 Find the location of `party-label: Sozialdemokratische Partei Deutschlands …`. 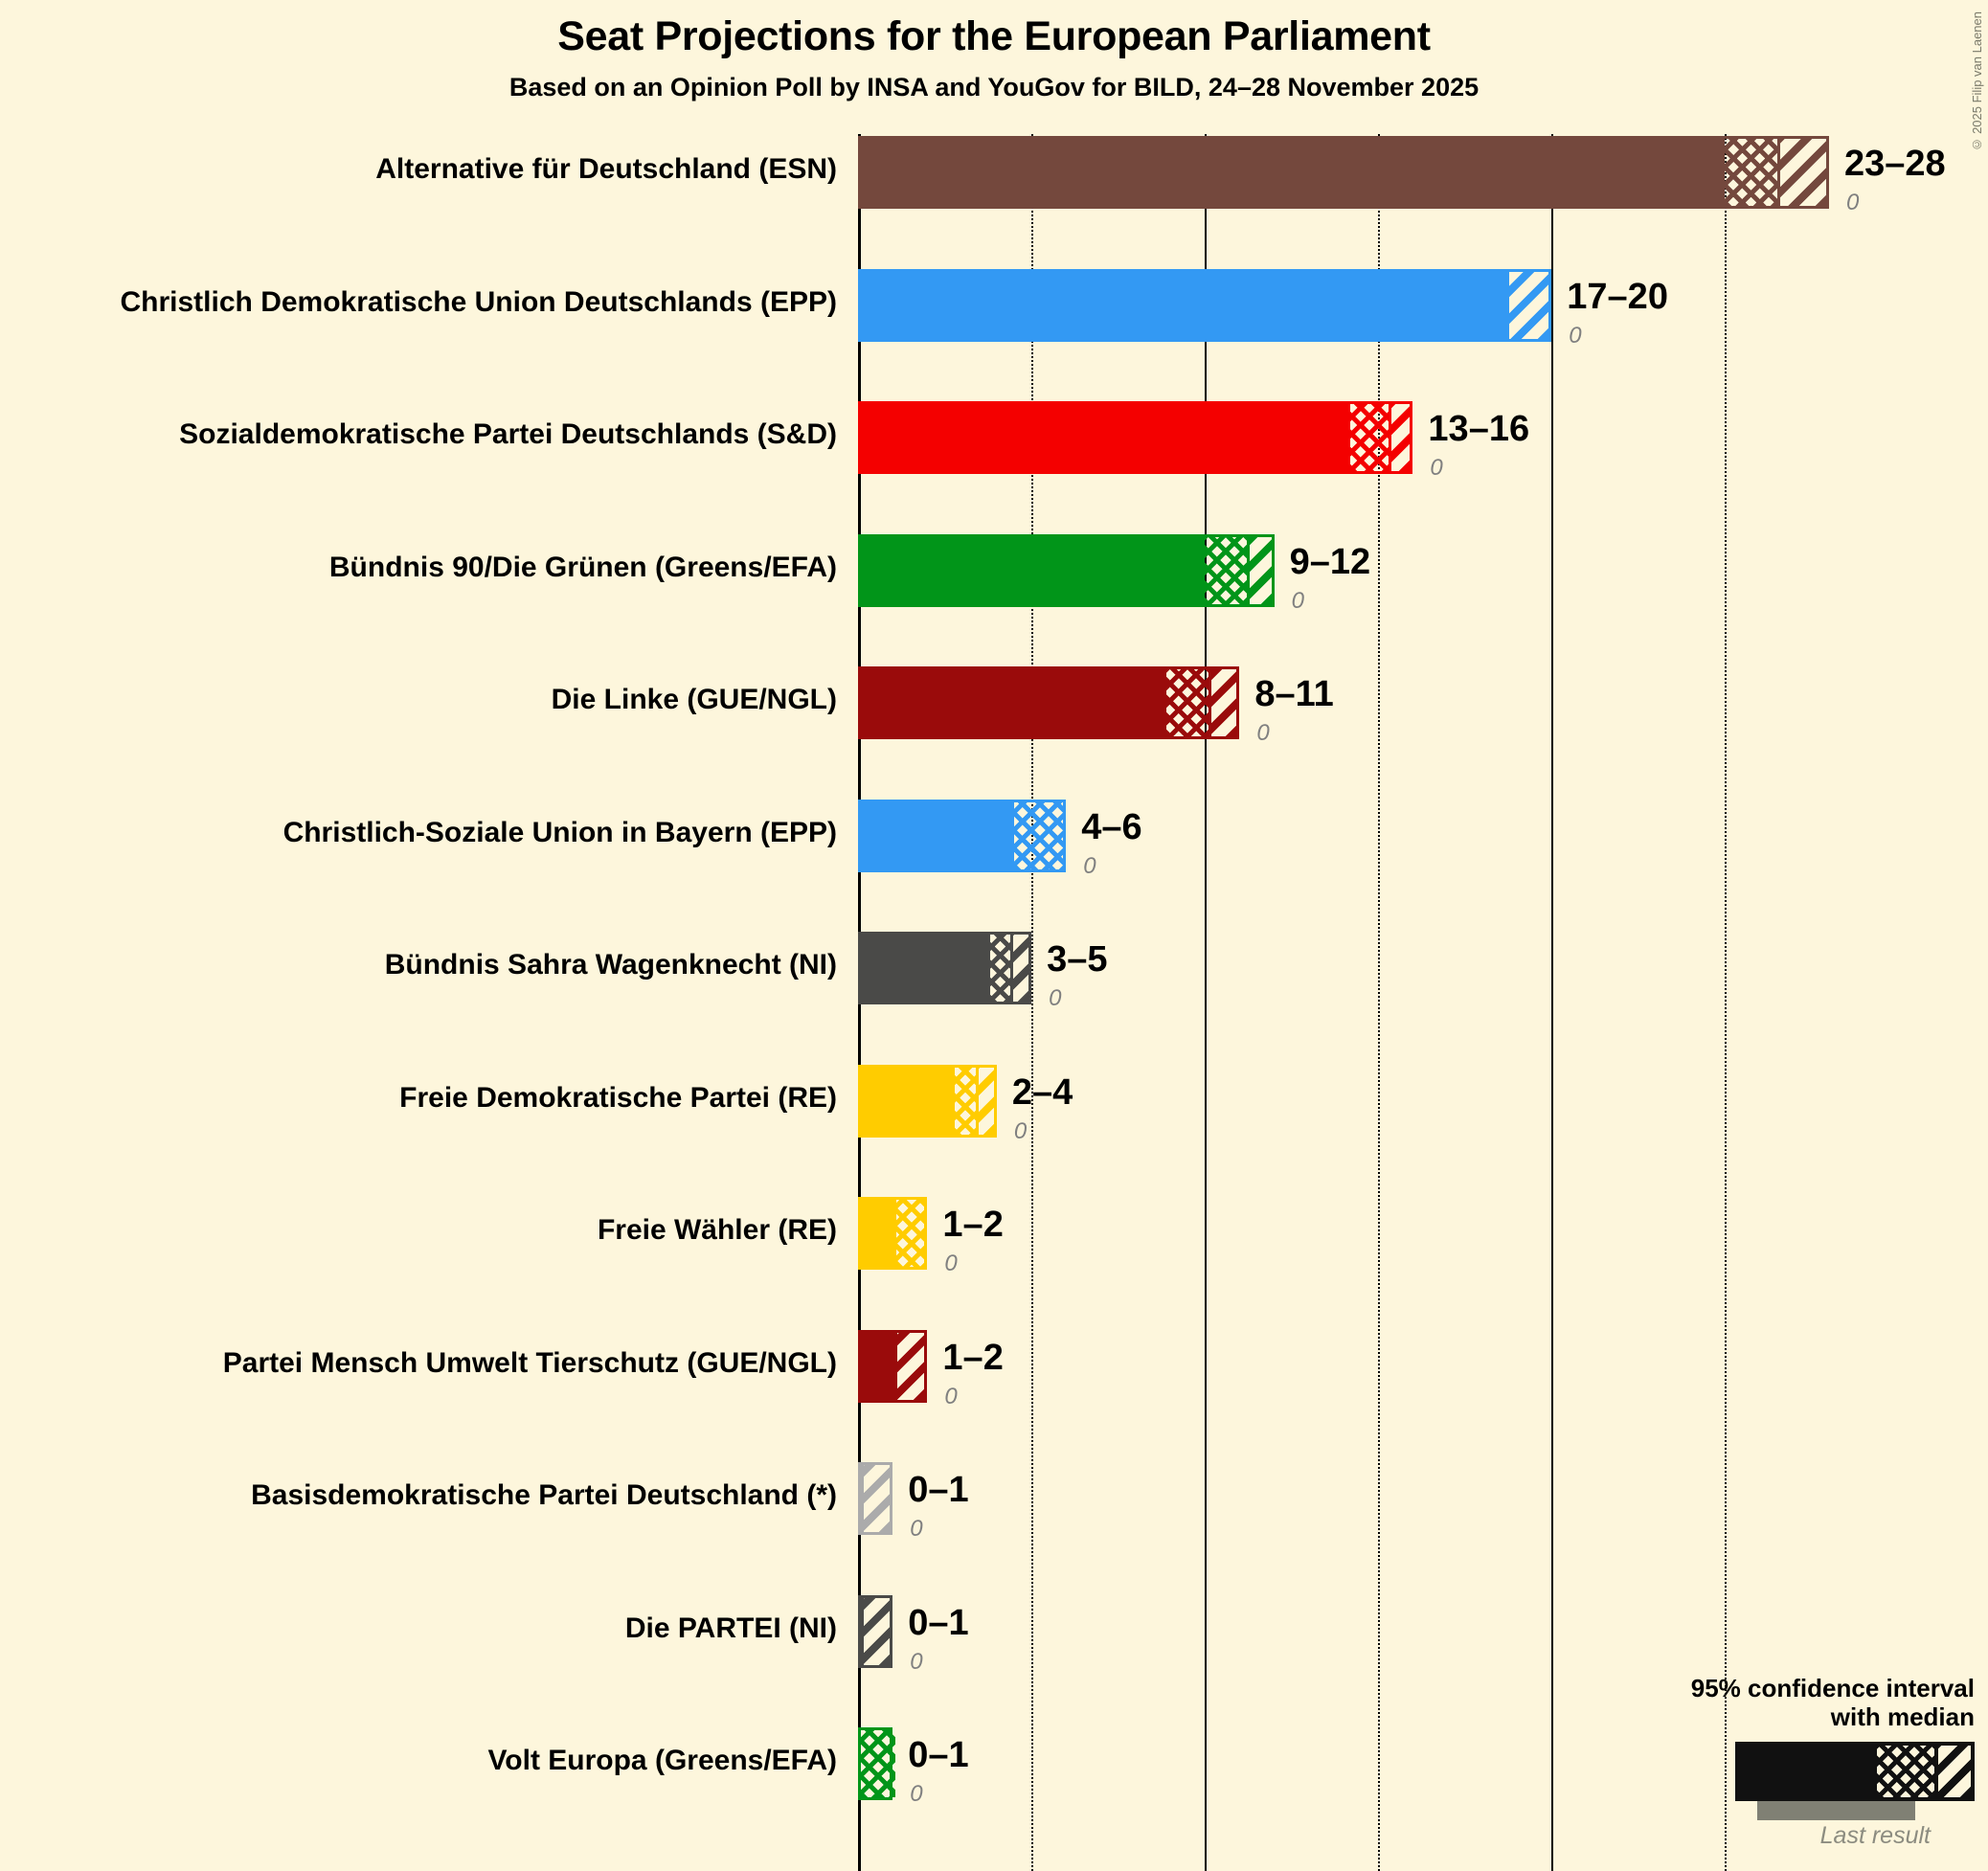

party-label: Sozialdemokratische Partei Deutschlands … is located at coordinates (508, 434).